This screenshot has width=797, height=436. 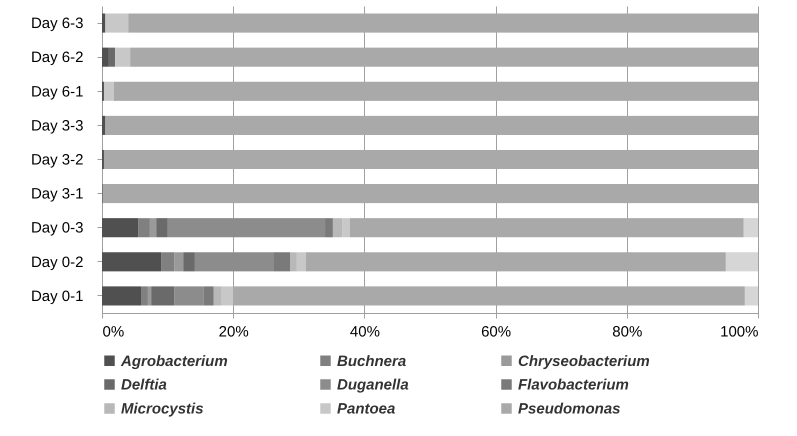 What do you see at coordinates (113, 332) in the screenshot?
I see `x-tick-label: 0%` at bounding box center [113, 332].